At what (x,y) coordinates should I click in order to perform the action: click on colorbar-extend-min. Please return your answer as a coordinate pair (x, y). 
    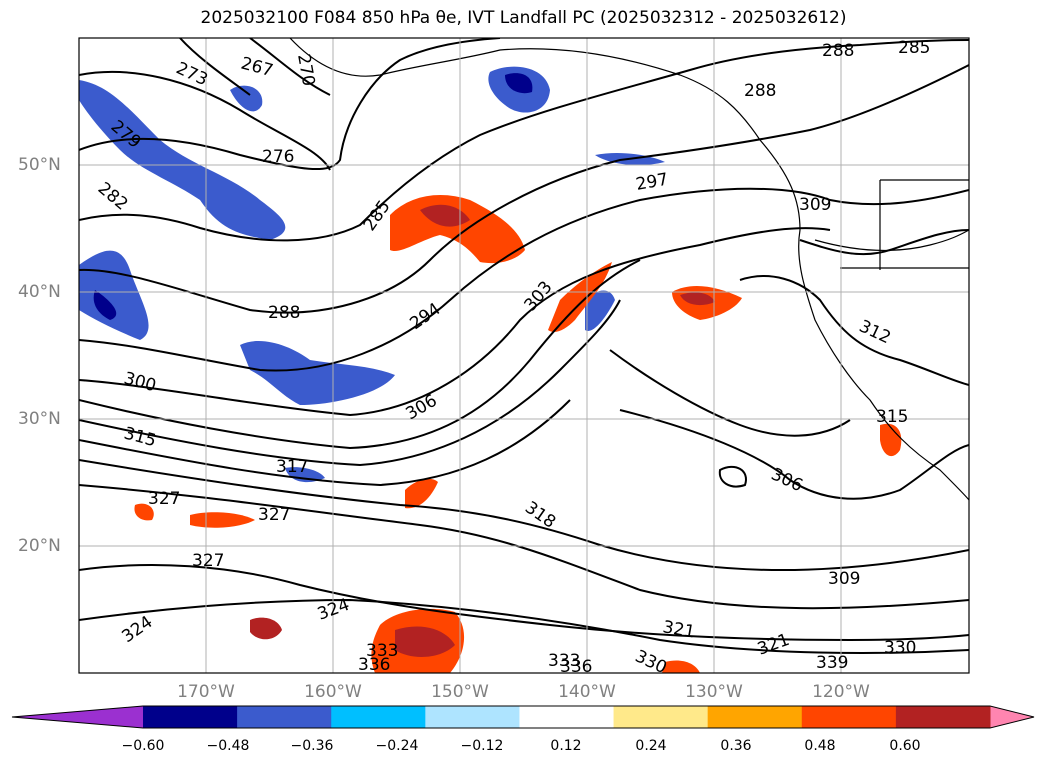
    Looking at the image, I should click on (77, 717).